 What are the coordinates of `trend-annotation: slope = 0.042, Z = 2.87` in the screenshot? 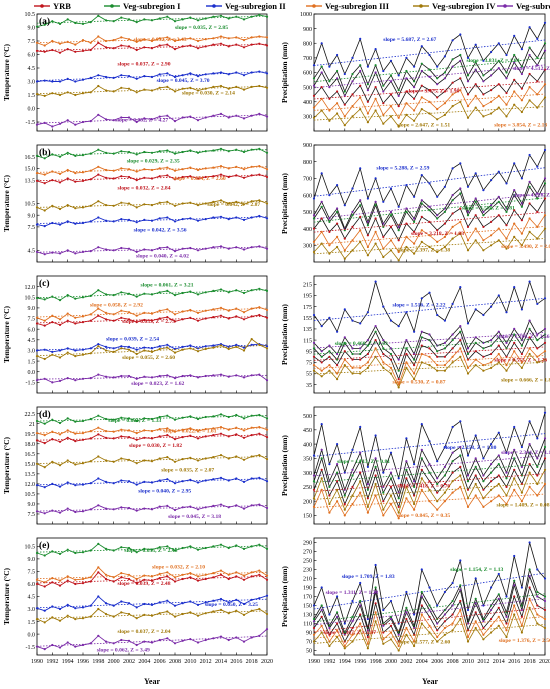 It's located at (233, 205).